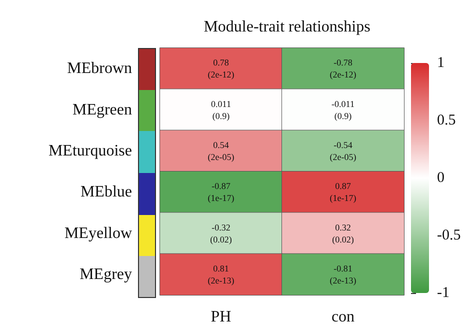 The image size is (474, 333). I want to click on color-bar-label: -1, so click(443, 293).